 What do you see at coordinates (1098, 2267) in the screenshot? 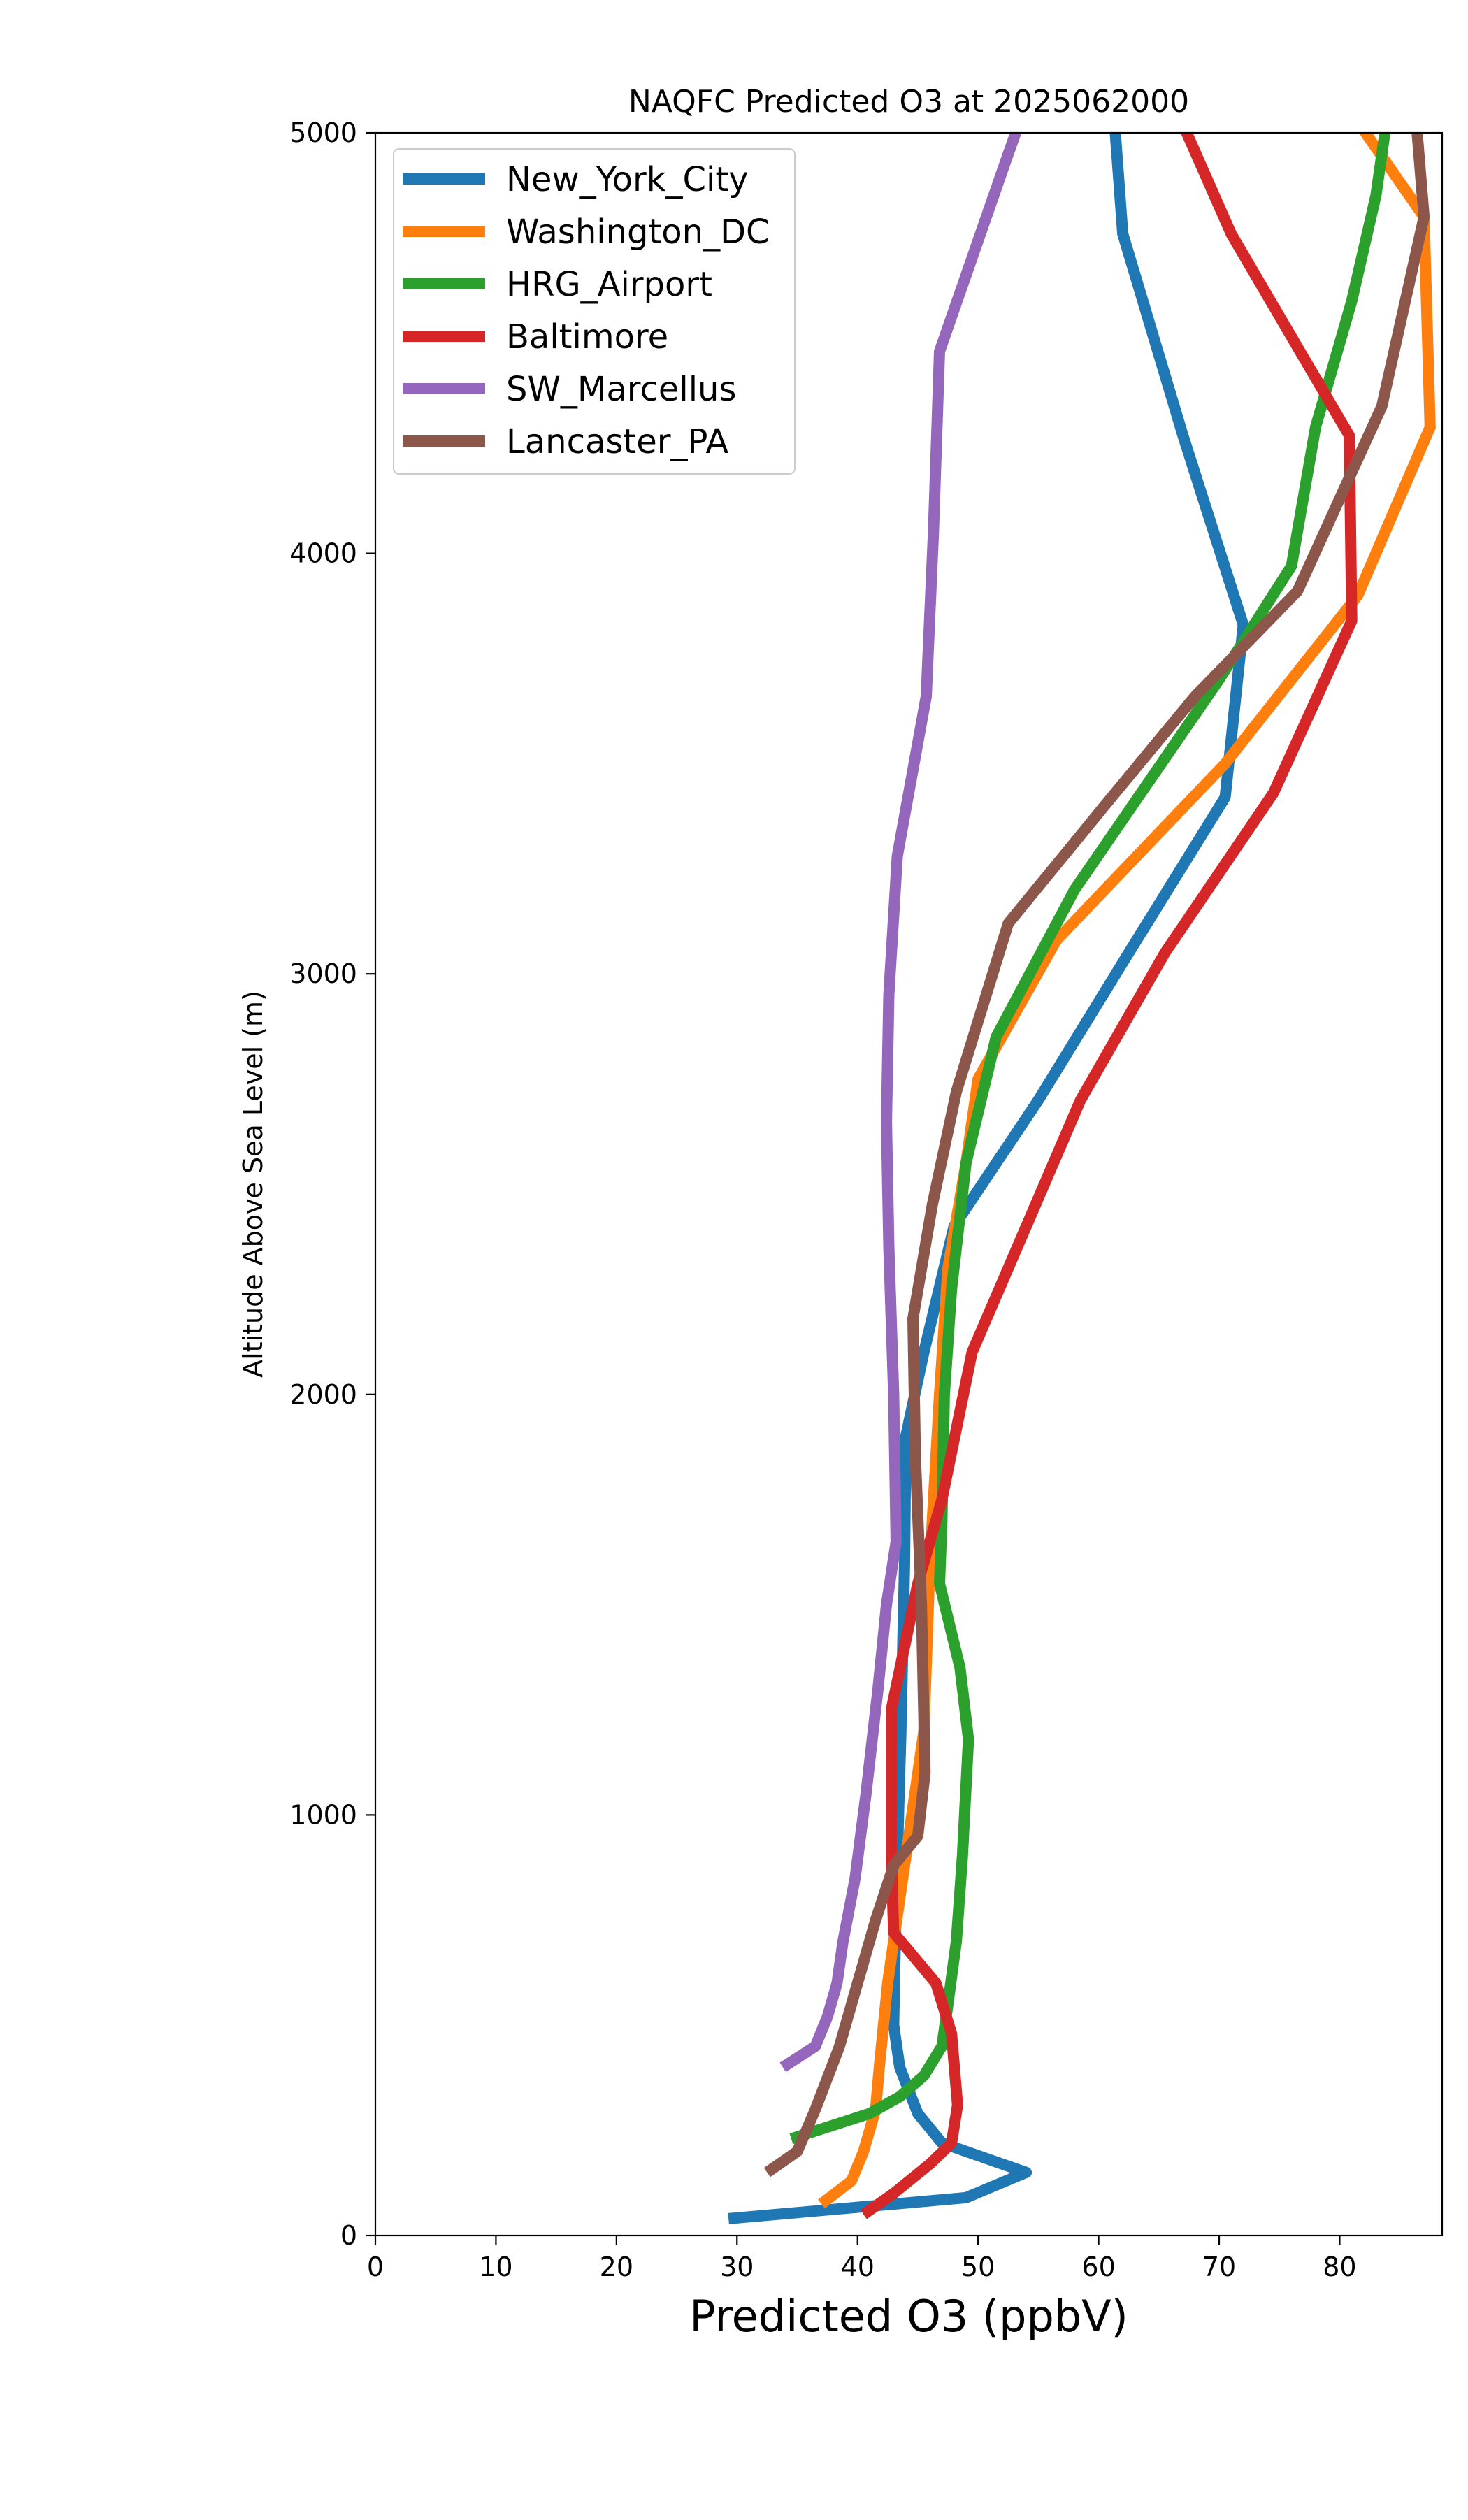
I see `x-tick-label: 60` at bounding box center [1098, 2267].